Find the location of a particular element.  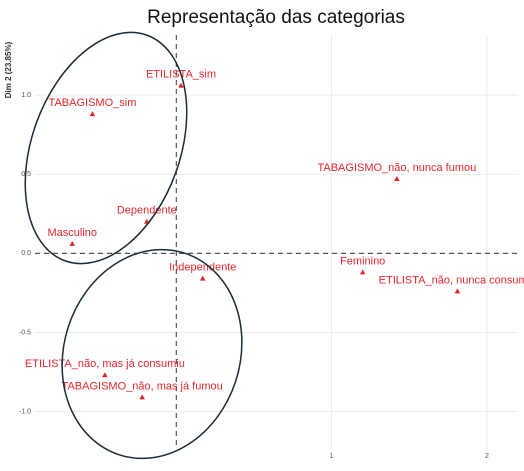

point-label: ETILISTA_não, nunca consumiu is located at coordinates (451, 280).